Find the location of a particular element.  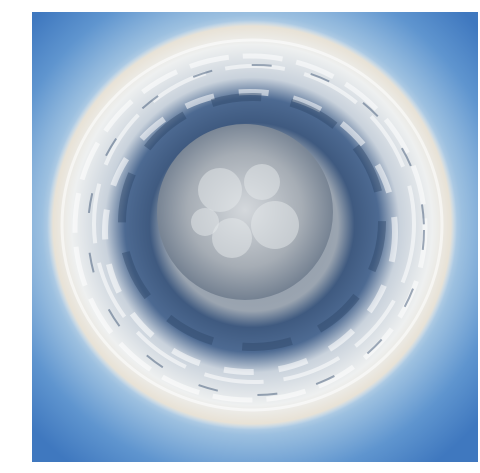

cumulus-core is located at coordinates (245, 212).